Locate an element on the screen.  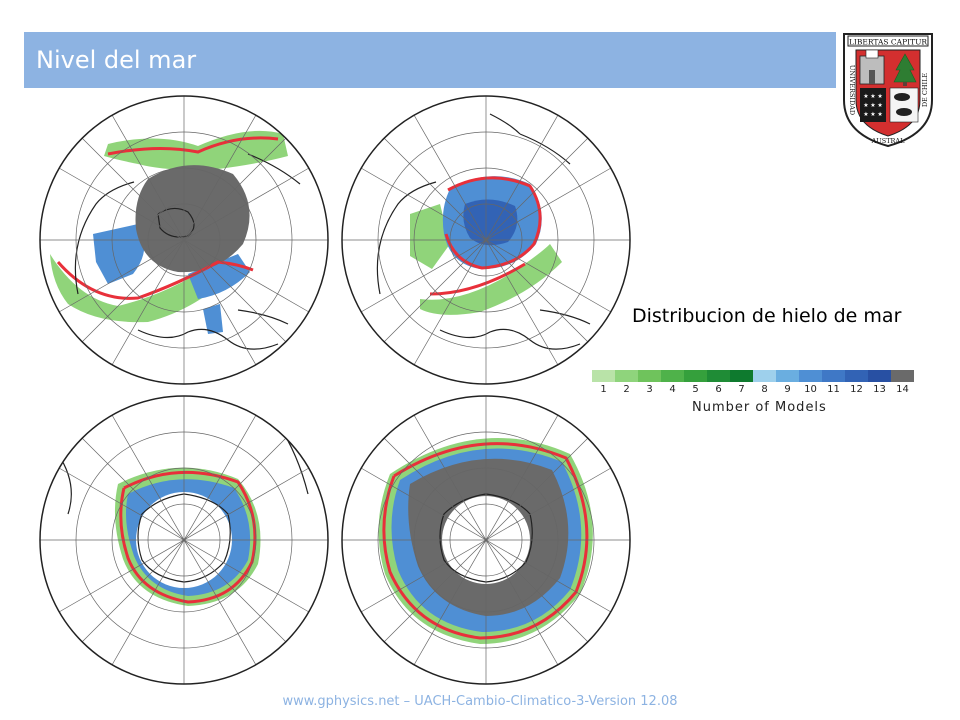
slide-title: Nivel del mar is located at coordinates (116, 60).